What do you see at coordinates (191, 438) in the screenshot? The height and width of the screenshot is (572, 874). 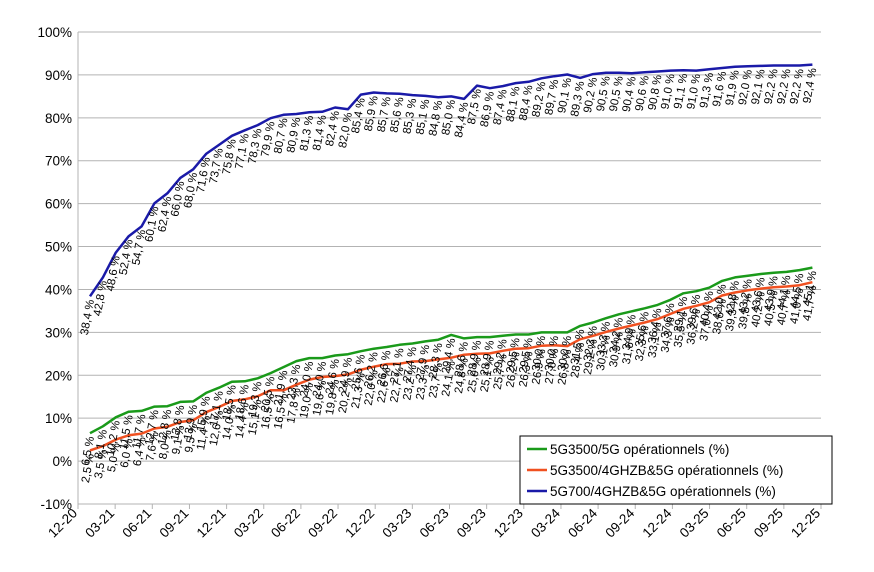 I see `data-label: 9,5 %` at bounding box center [191, 438].